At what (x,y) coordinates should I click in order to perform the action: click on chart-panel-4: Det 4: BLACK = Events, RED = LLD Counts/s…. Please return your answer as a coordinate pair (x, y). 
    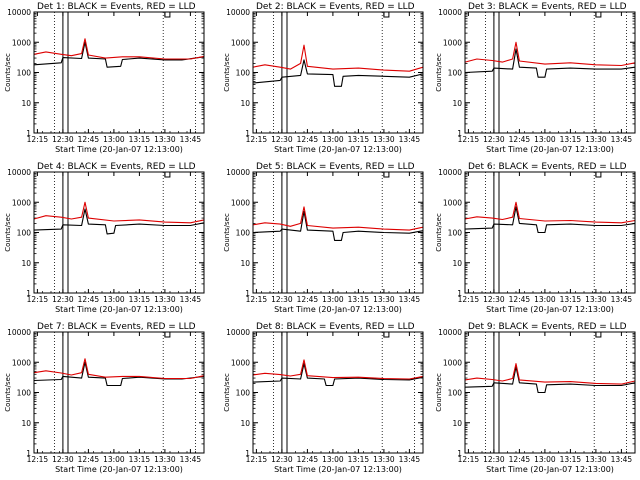
    Looking at the image, I should click on (104, 238).